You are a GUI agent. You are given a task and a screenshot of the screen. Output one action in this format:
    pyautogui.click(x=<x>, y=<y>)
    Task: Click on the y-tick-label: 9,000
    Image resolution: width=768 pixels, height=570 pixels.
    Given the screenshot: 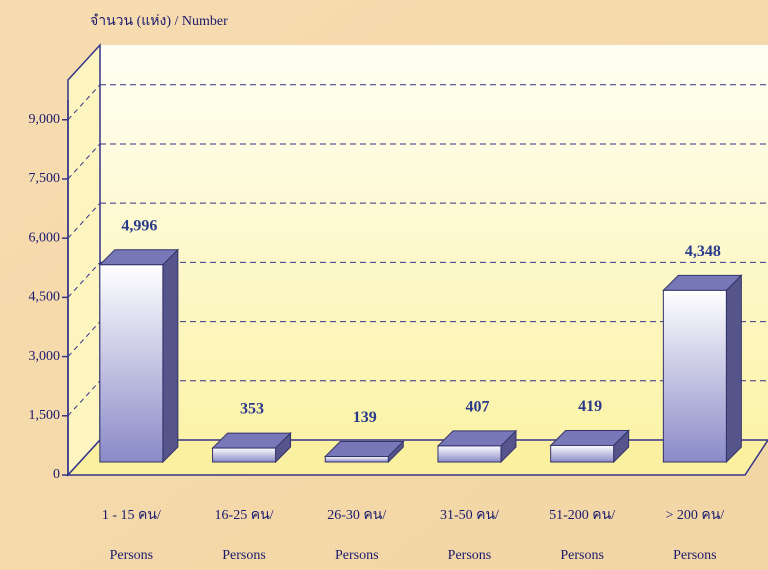 What is the action you would take?
    pyautogui.click(x=45, y=119)
    